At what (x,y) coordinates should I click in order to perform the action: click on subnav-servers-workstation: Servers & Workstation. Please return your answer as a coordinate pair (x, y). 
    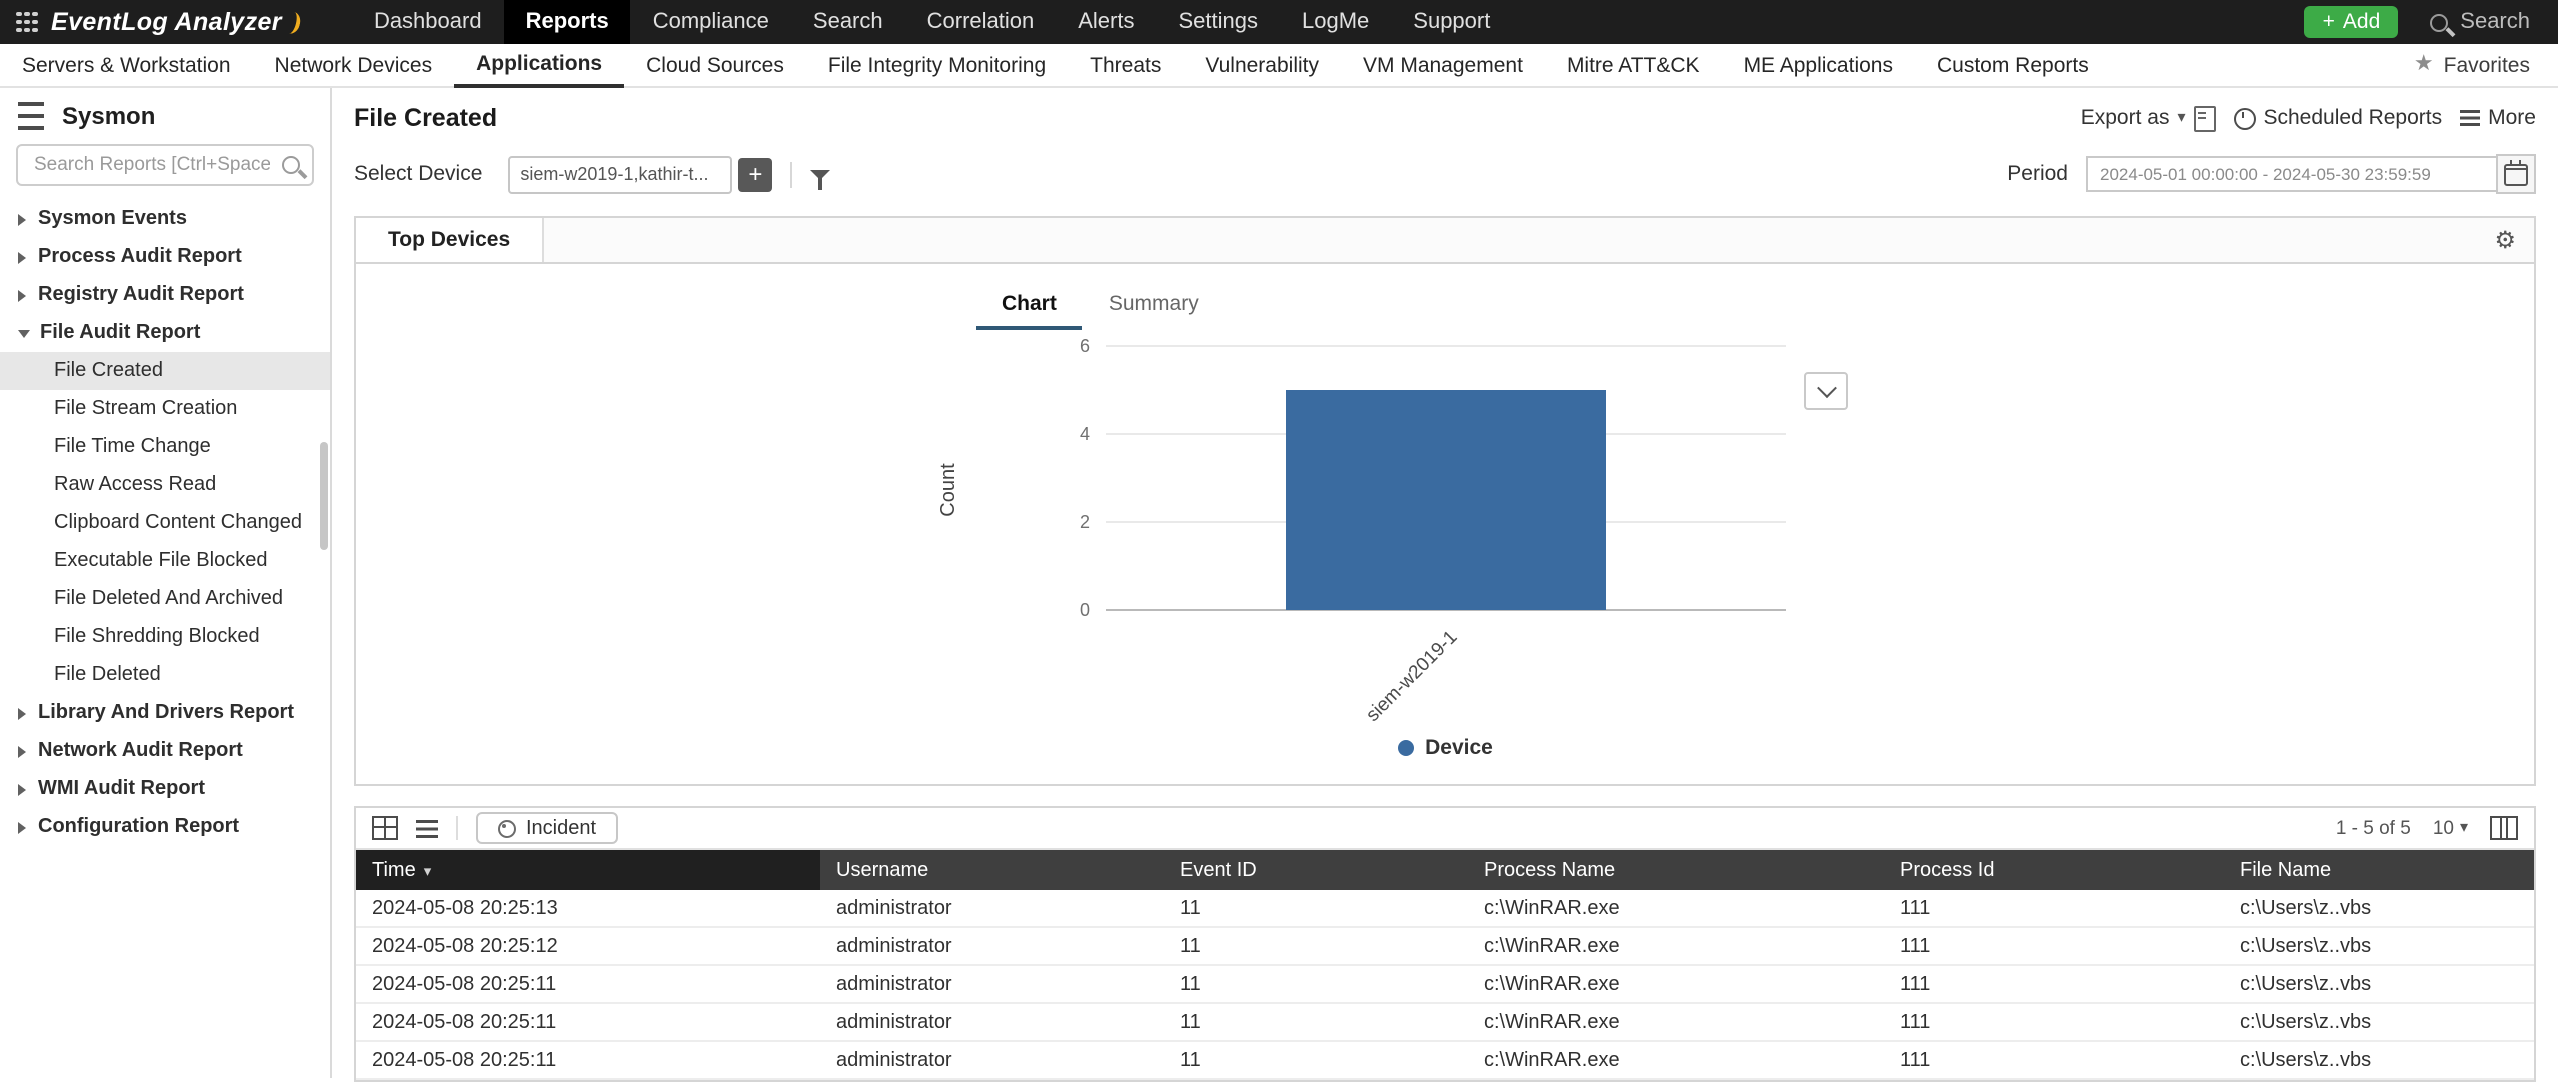
    Looking at the image, I should click on (126, 65).